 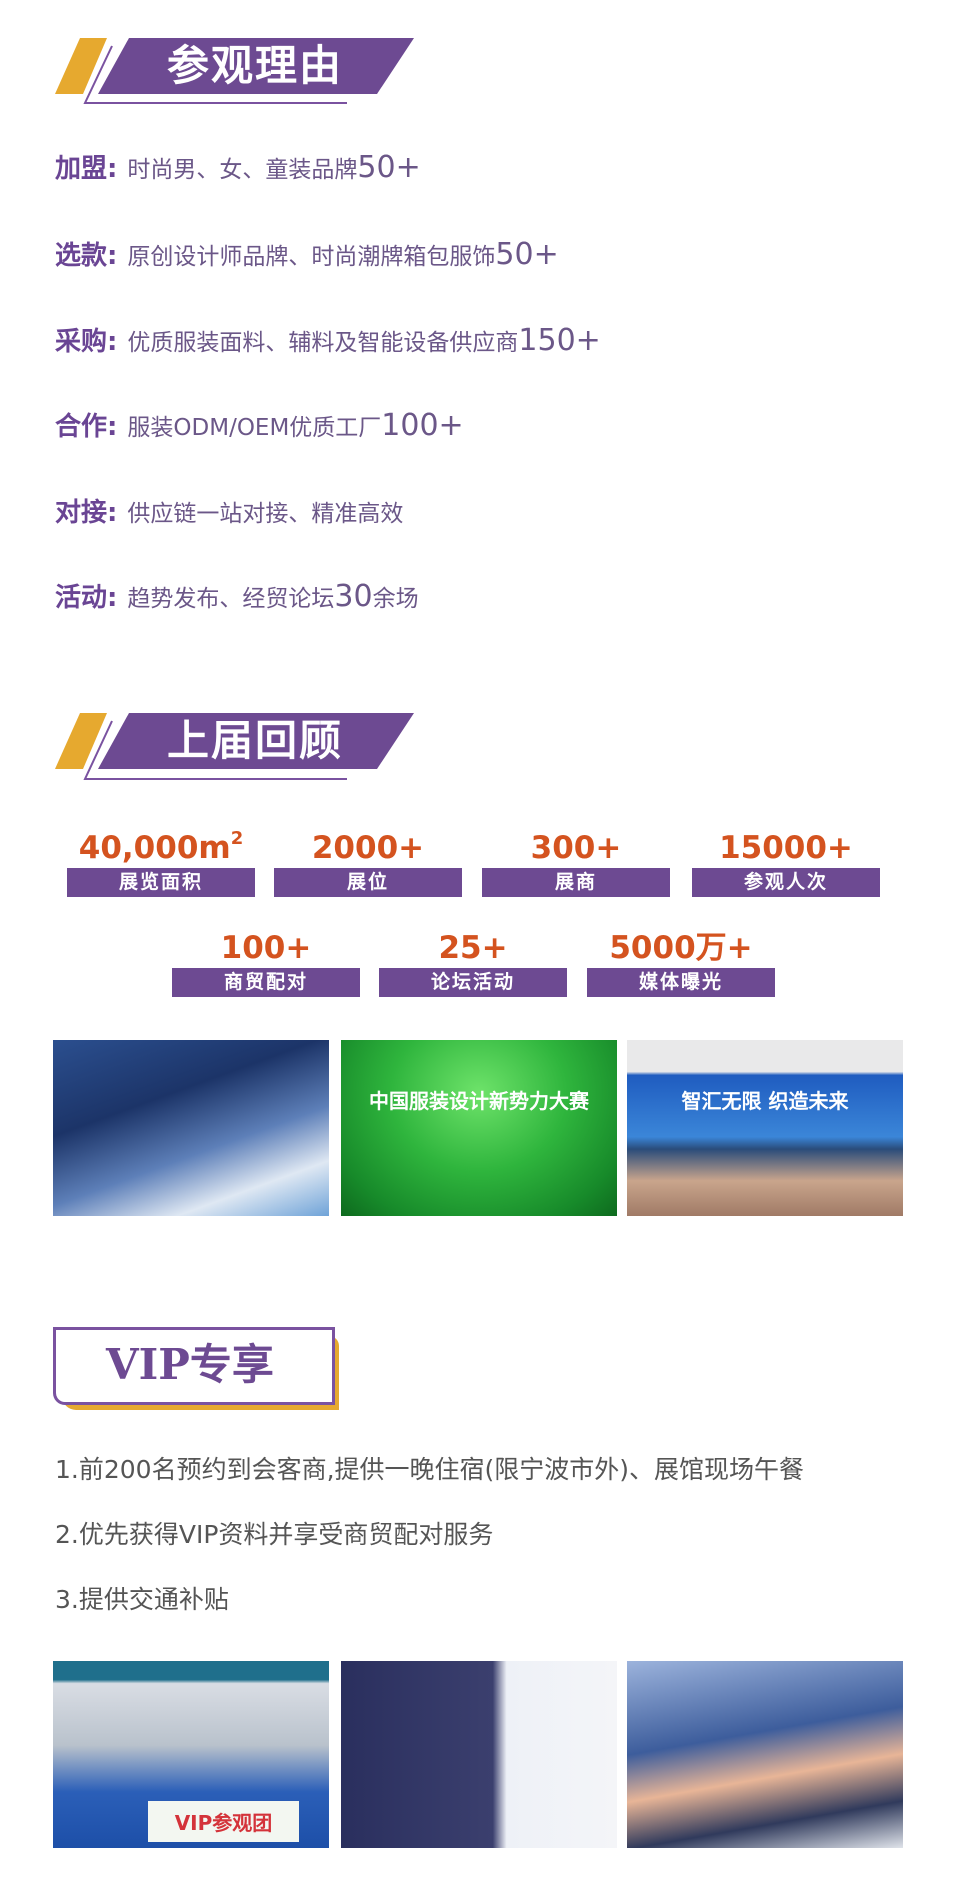 What do you see at coordinates (681, 982) in the screenshot?
I see `stat-label: 媒体曝光` at bounding box center [681, 982].